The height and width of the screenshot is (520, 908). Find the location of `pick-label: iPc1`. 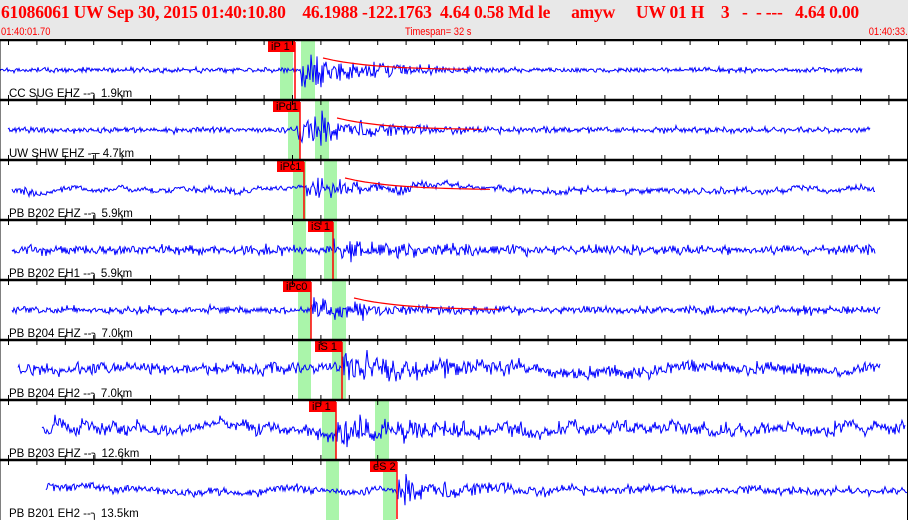

pick-label: iPc1 is located at coordinates (290, 167).